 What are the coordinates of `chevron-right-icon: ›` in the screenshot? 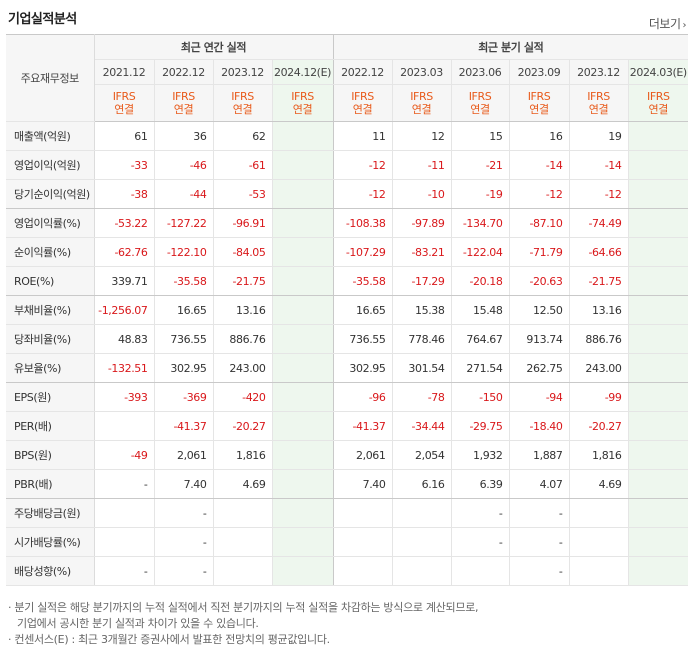 It's located at (684, 25).